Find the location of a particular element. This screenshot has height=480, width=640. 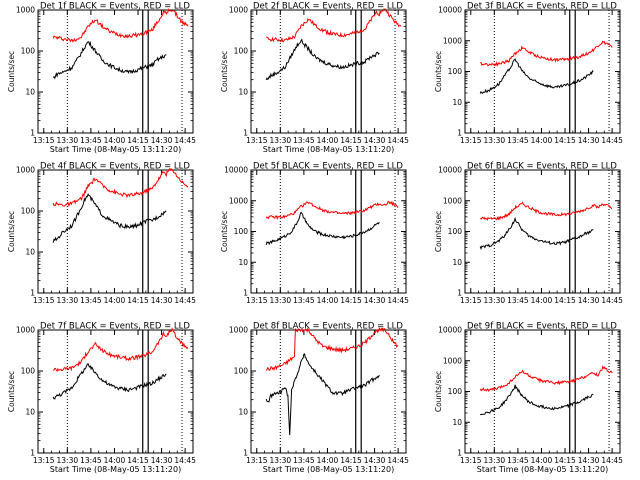

chart-title: Det 2f BLACK = Events, RED = LLD is located at coordinates (328, 7).